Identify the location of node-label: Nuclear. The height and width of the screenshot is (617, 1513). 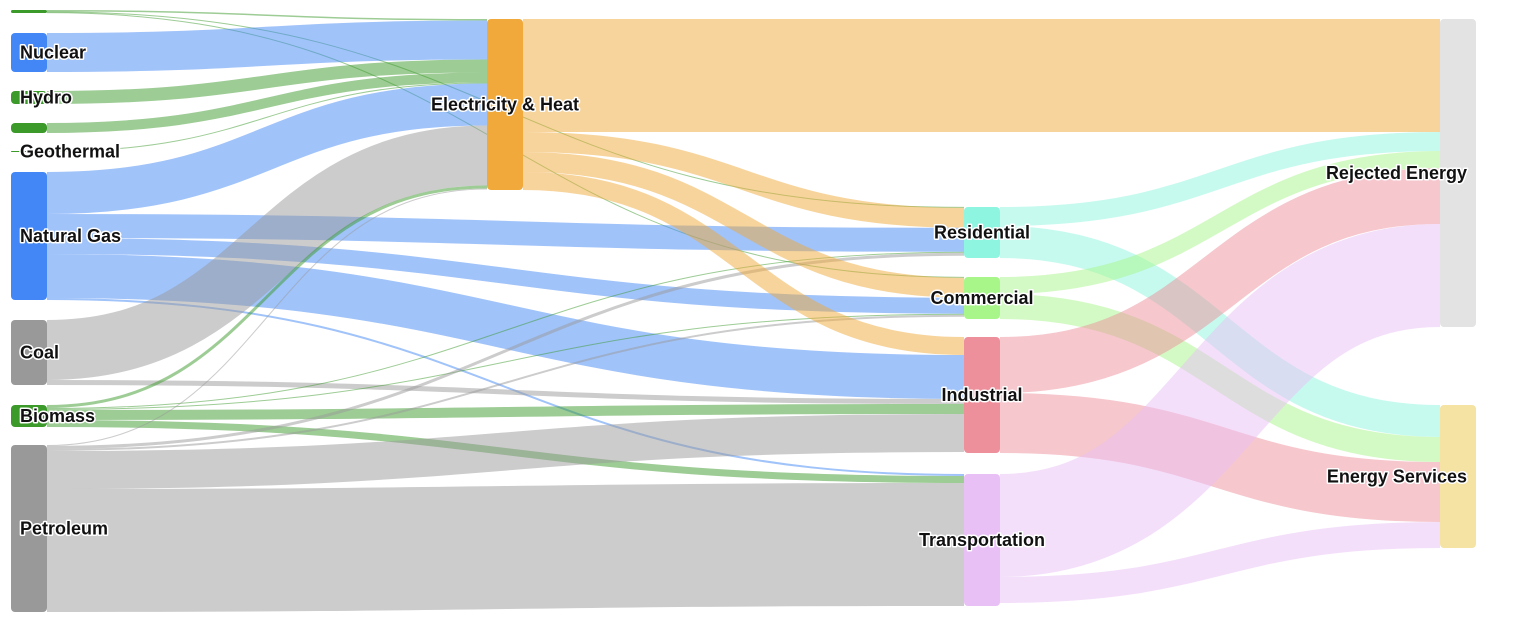
(53, 53).